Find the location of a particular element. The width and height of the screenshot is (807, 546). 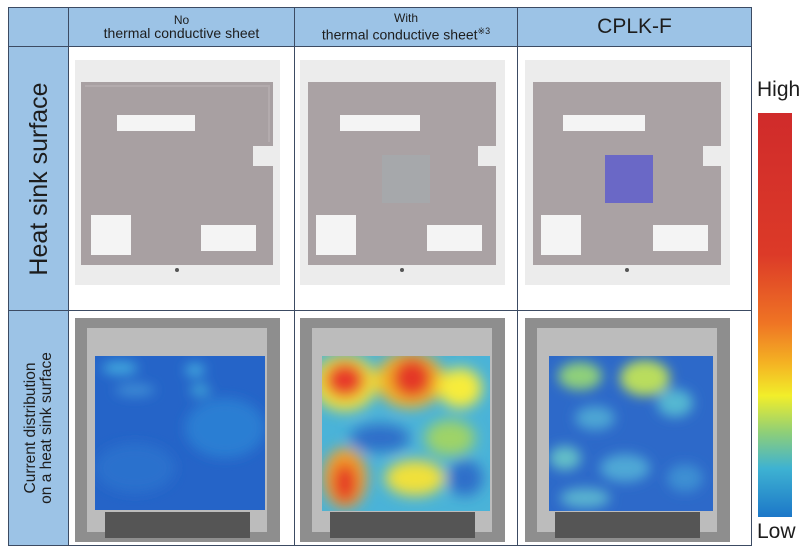

heat-sink-photo-with-sheet is located at coordinates (402, 172).